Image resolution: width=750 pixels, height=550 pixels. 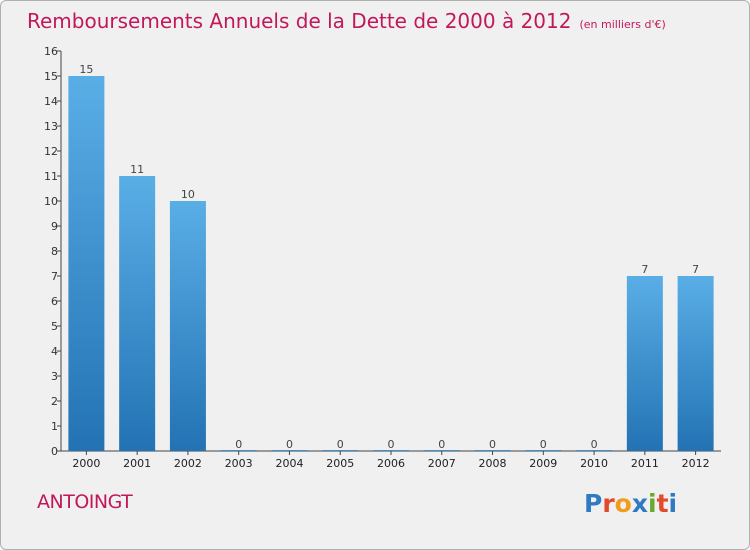 What do you see at coordinates (51, 151) in the screenshot?
I see `y-tick-label: 12` at bounding box center [51, 151].